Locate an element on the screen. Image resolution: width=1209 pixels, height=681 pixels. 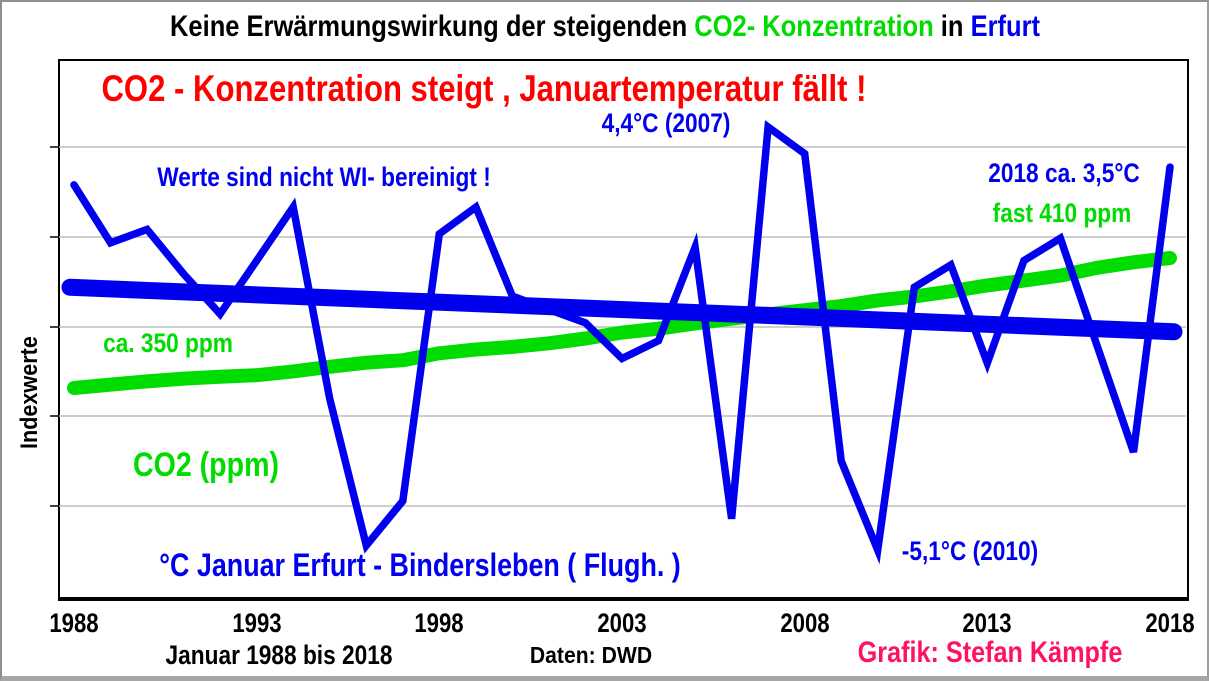
annotation-peak-2007: 4,4°C (2007) is located at coordinates (666, 123).